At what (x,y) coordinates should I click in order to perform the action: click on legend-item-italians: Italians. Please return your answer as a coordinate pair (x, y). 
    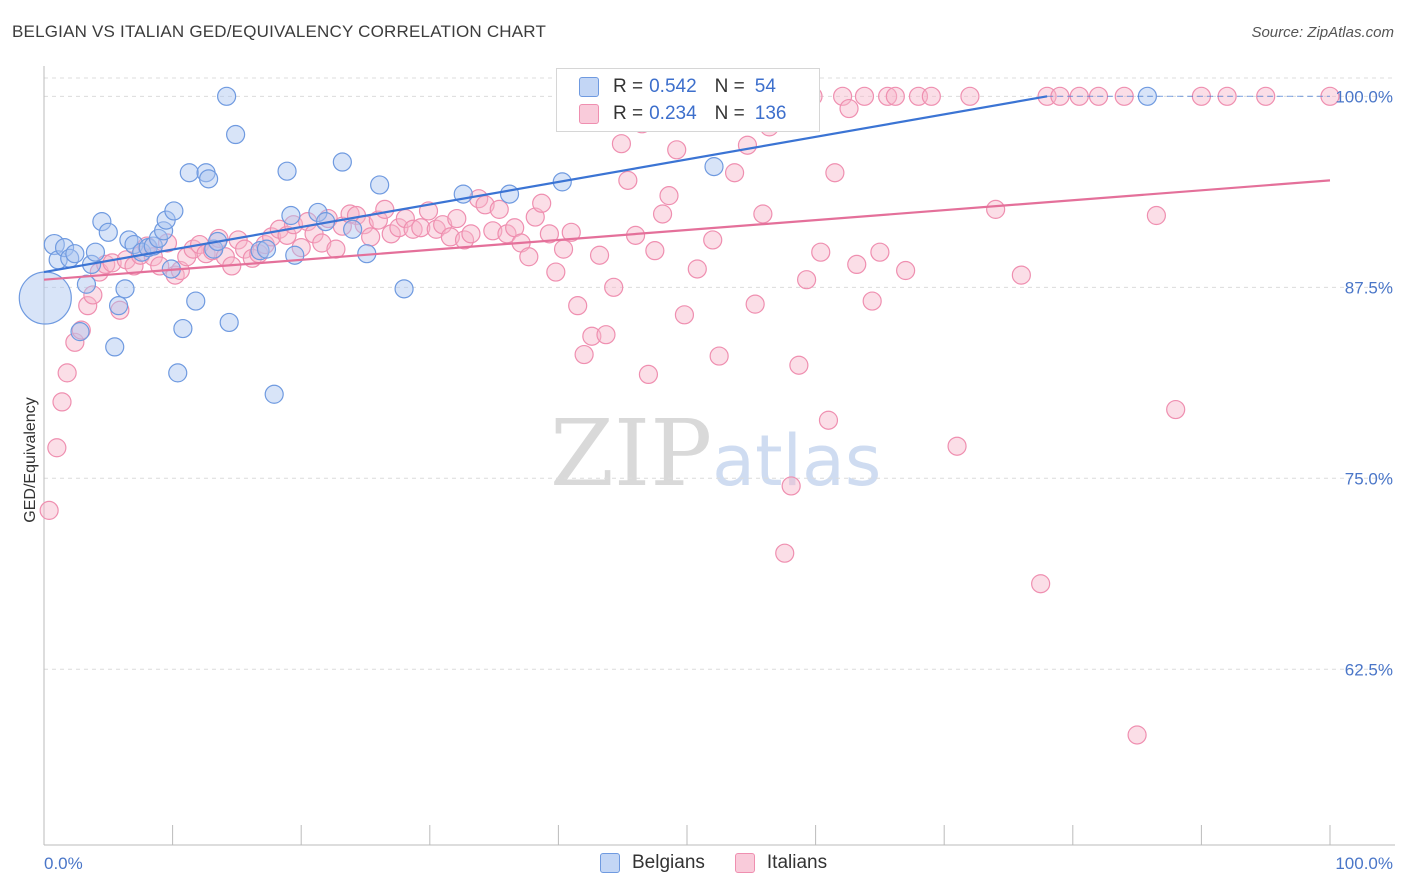
    Looking at the image, I should click on (781, 863).